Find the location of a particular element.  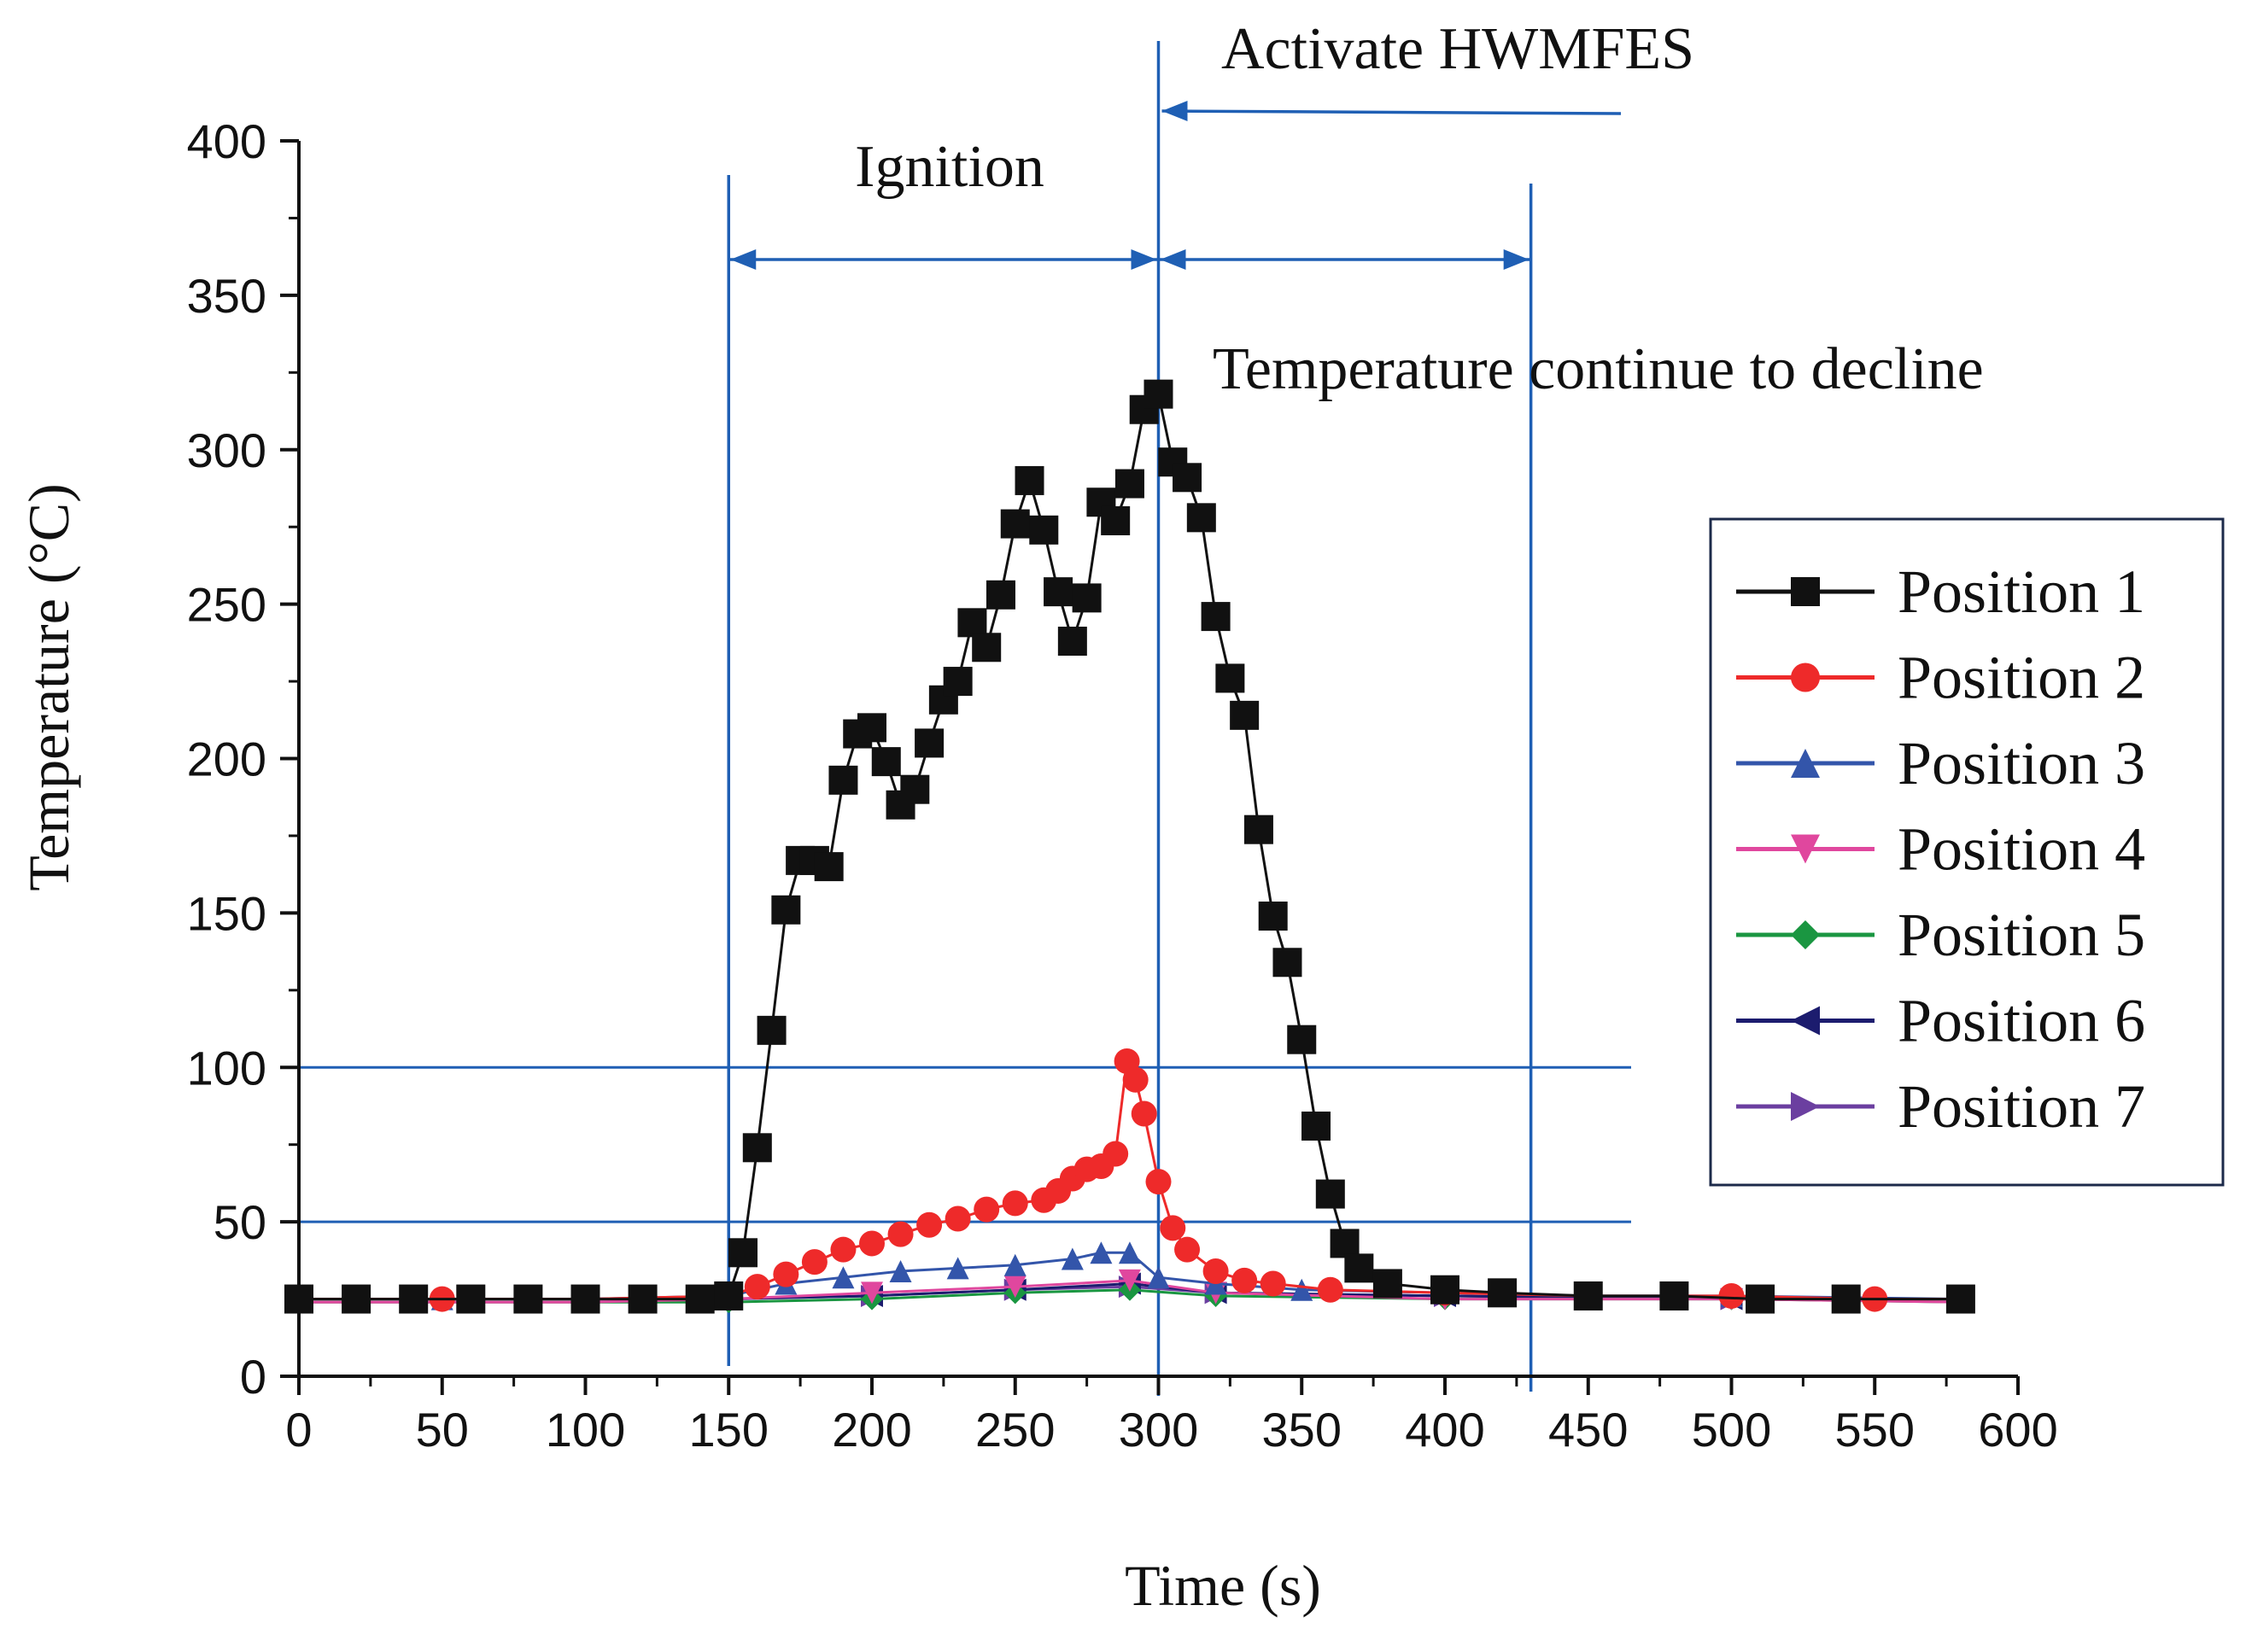

y-tick-label: 150 is located at coordinates (226, 913).